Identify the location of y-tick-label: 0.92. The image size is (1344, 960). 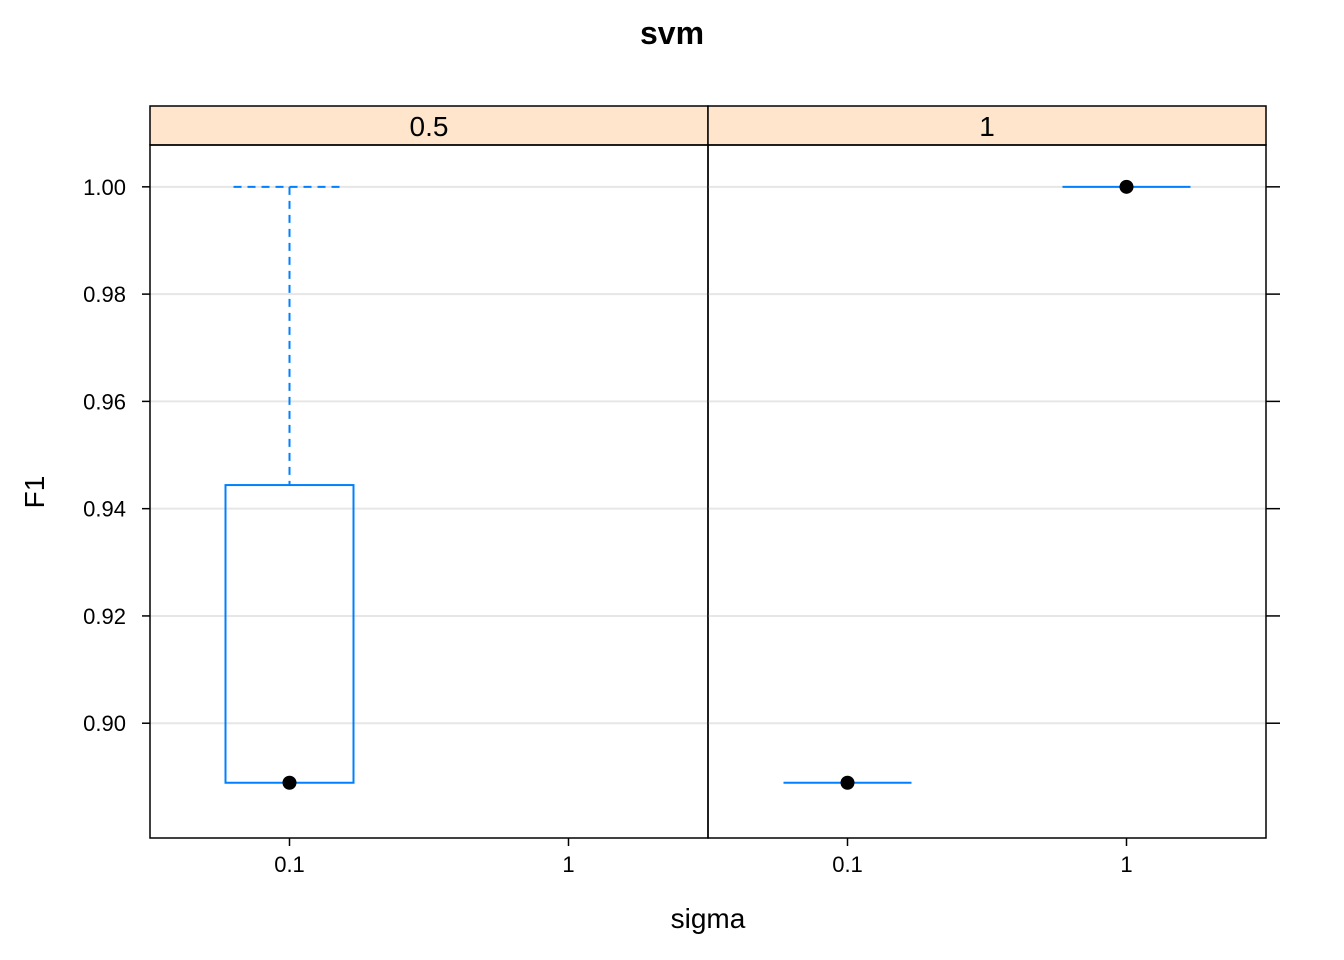
(104, 616).